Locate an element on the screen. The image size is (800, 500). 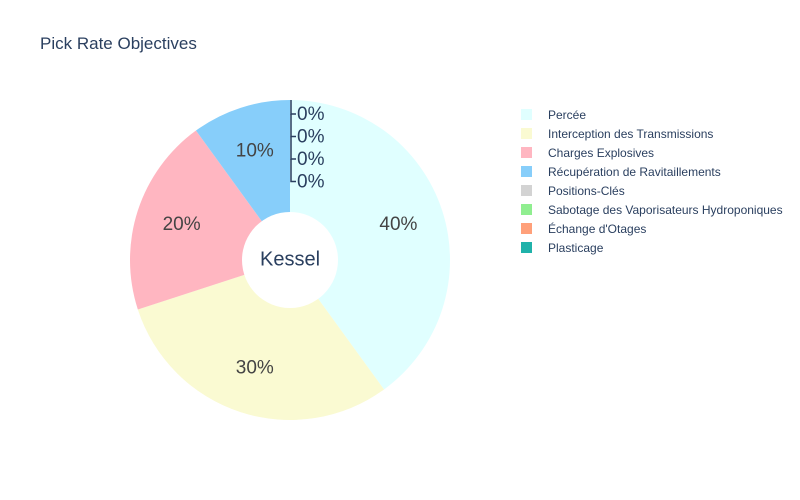
legend-item-charges-explosives: Charges Explosives is located at coordinates (652, 152).